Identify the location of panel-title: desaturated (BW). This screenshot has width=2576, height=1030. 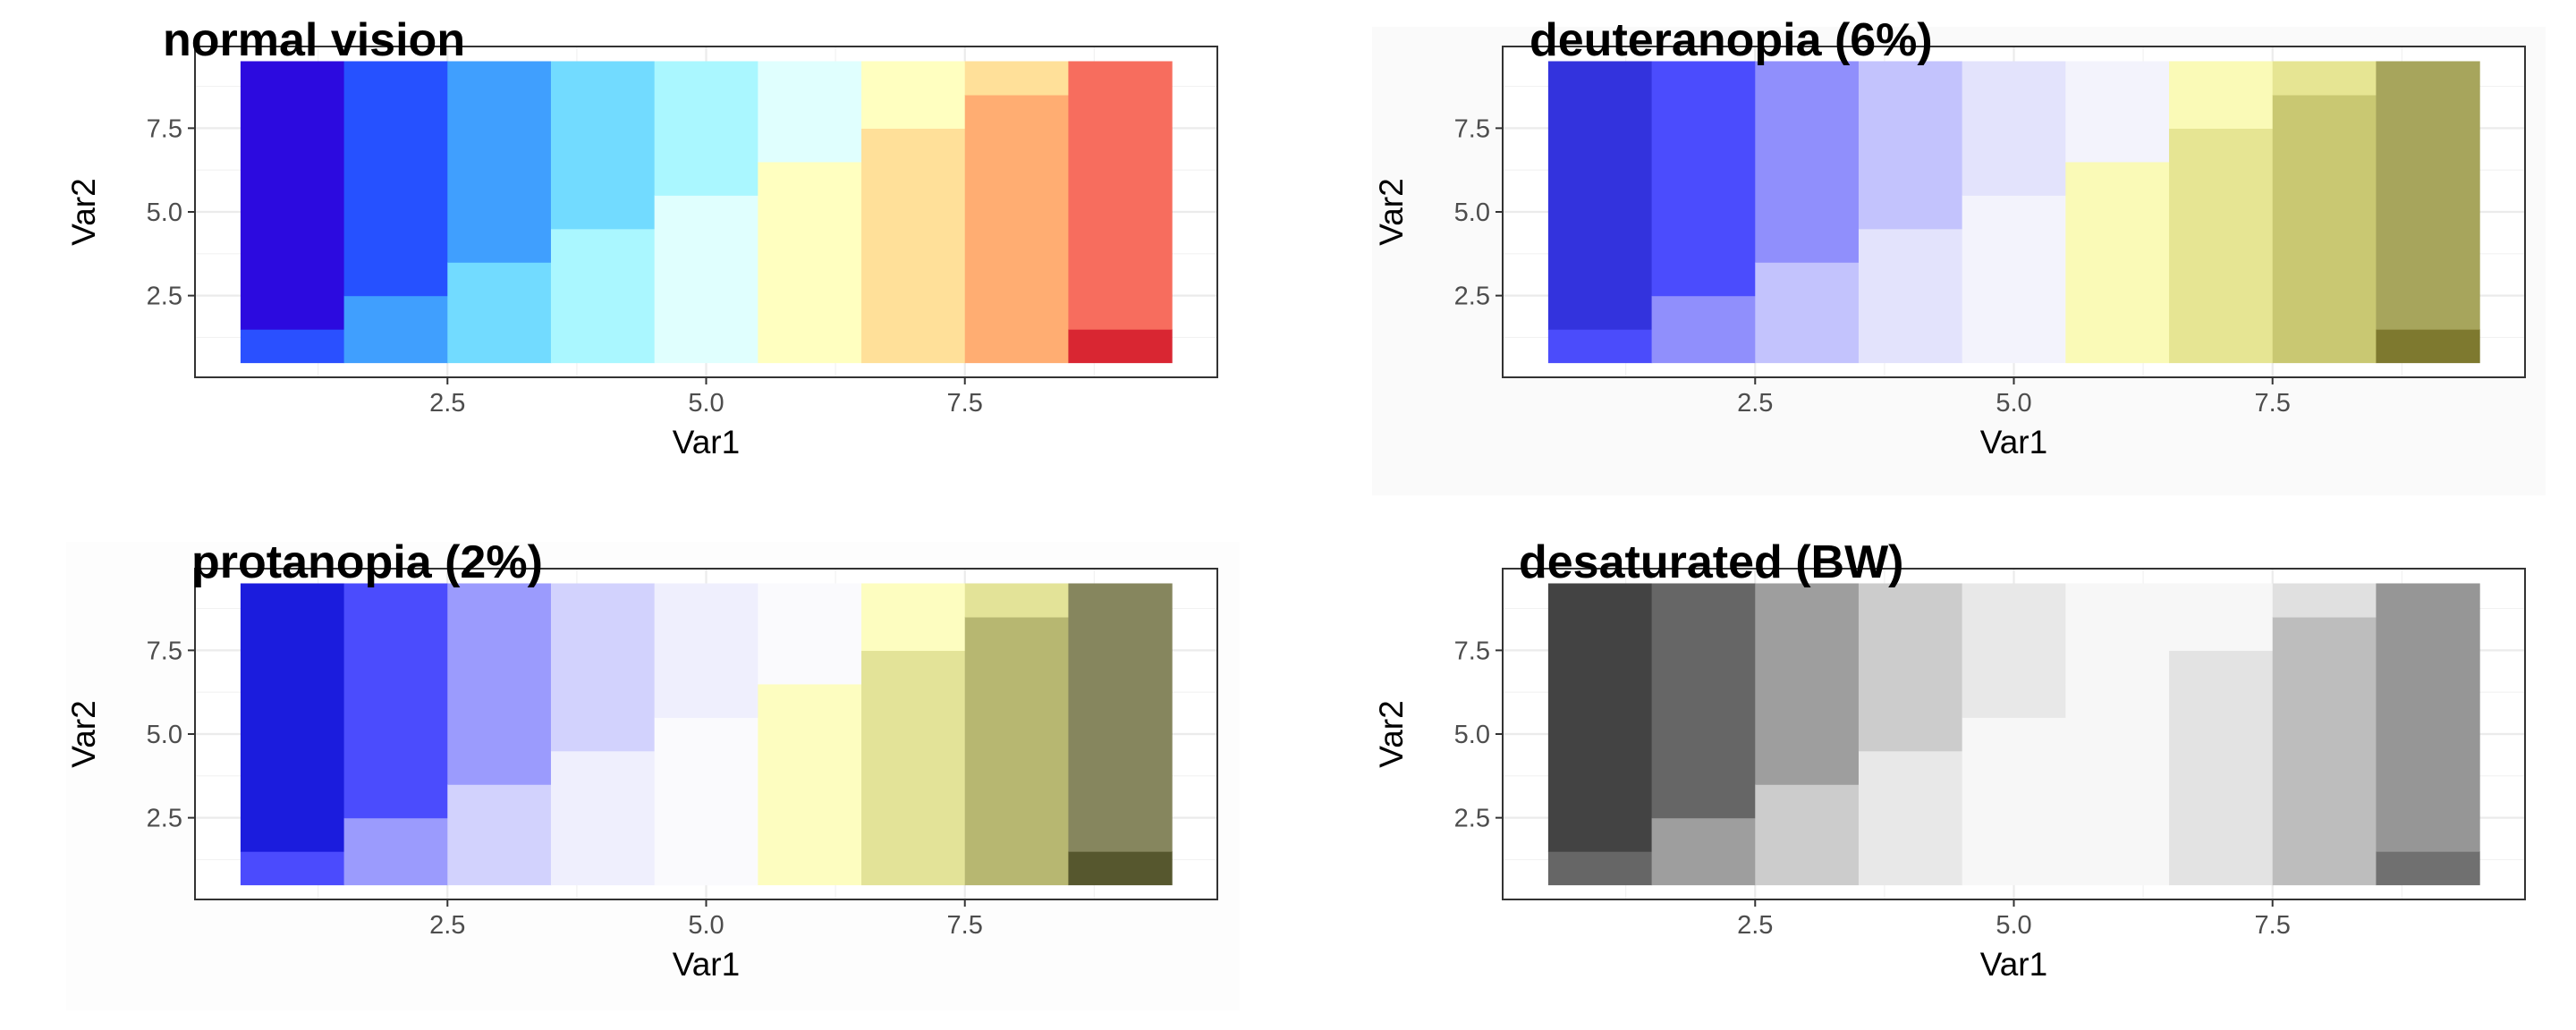
(1711, 562).